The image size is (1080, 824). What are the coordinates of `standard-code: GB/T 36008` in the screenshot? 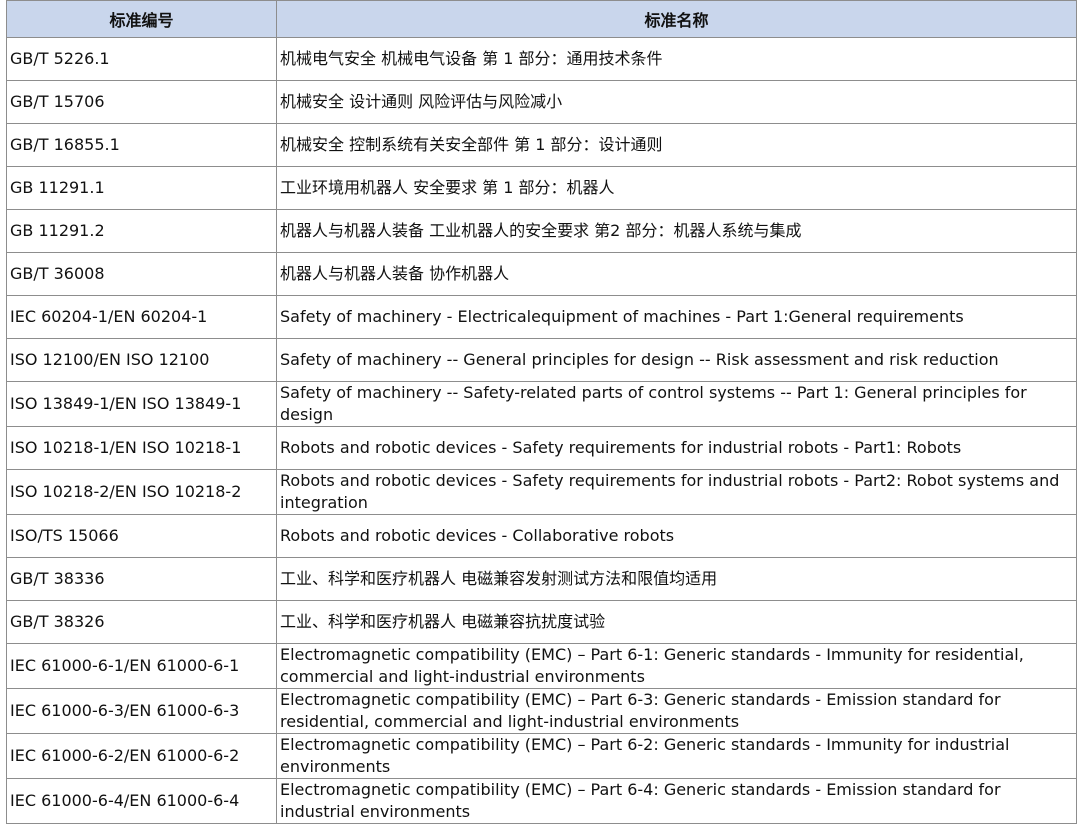 It's located at (141, 274).